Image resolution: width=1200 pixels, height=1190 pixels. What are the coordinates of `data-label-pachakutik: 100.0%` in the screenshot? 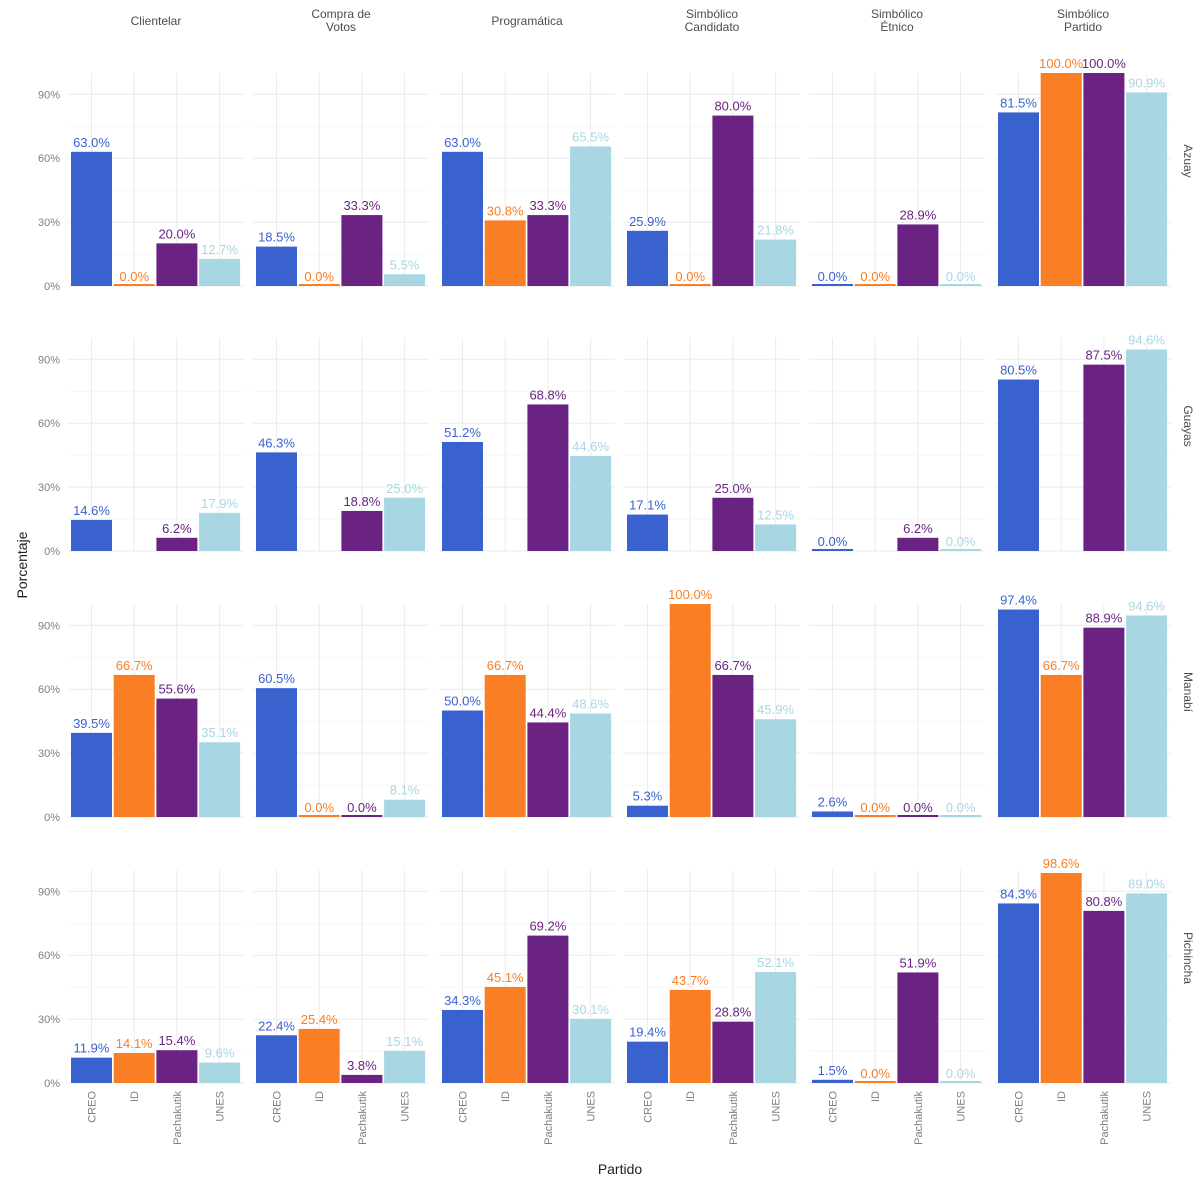 It's located at (1104, 63).